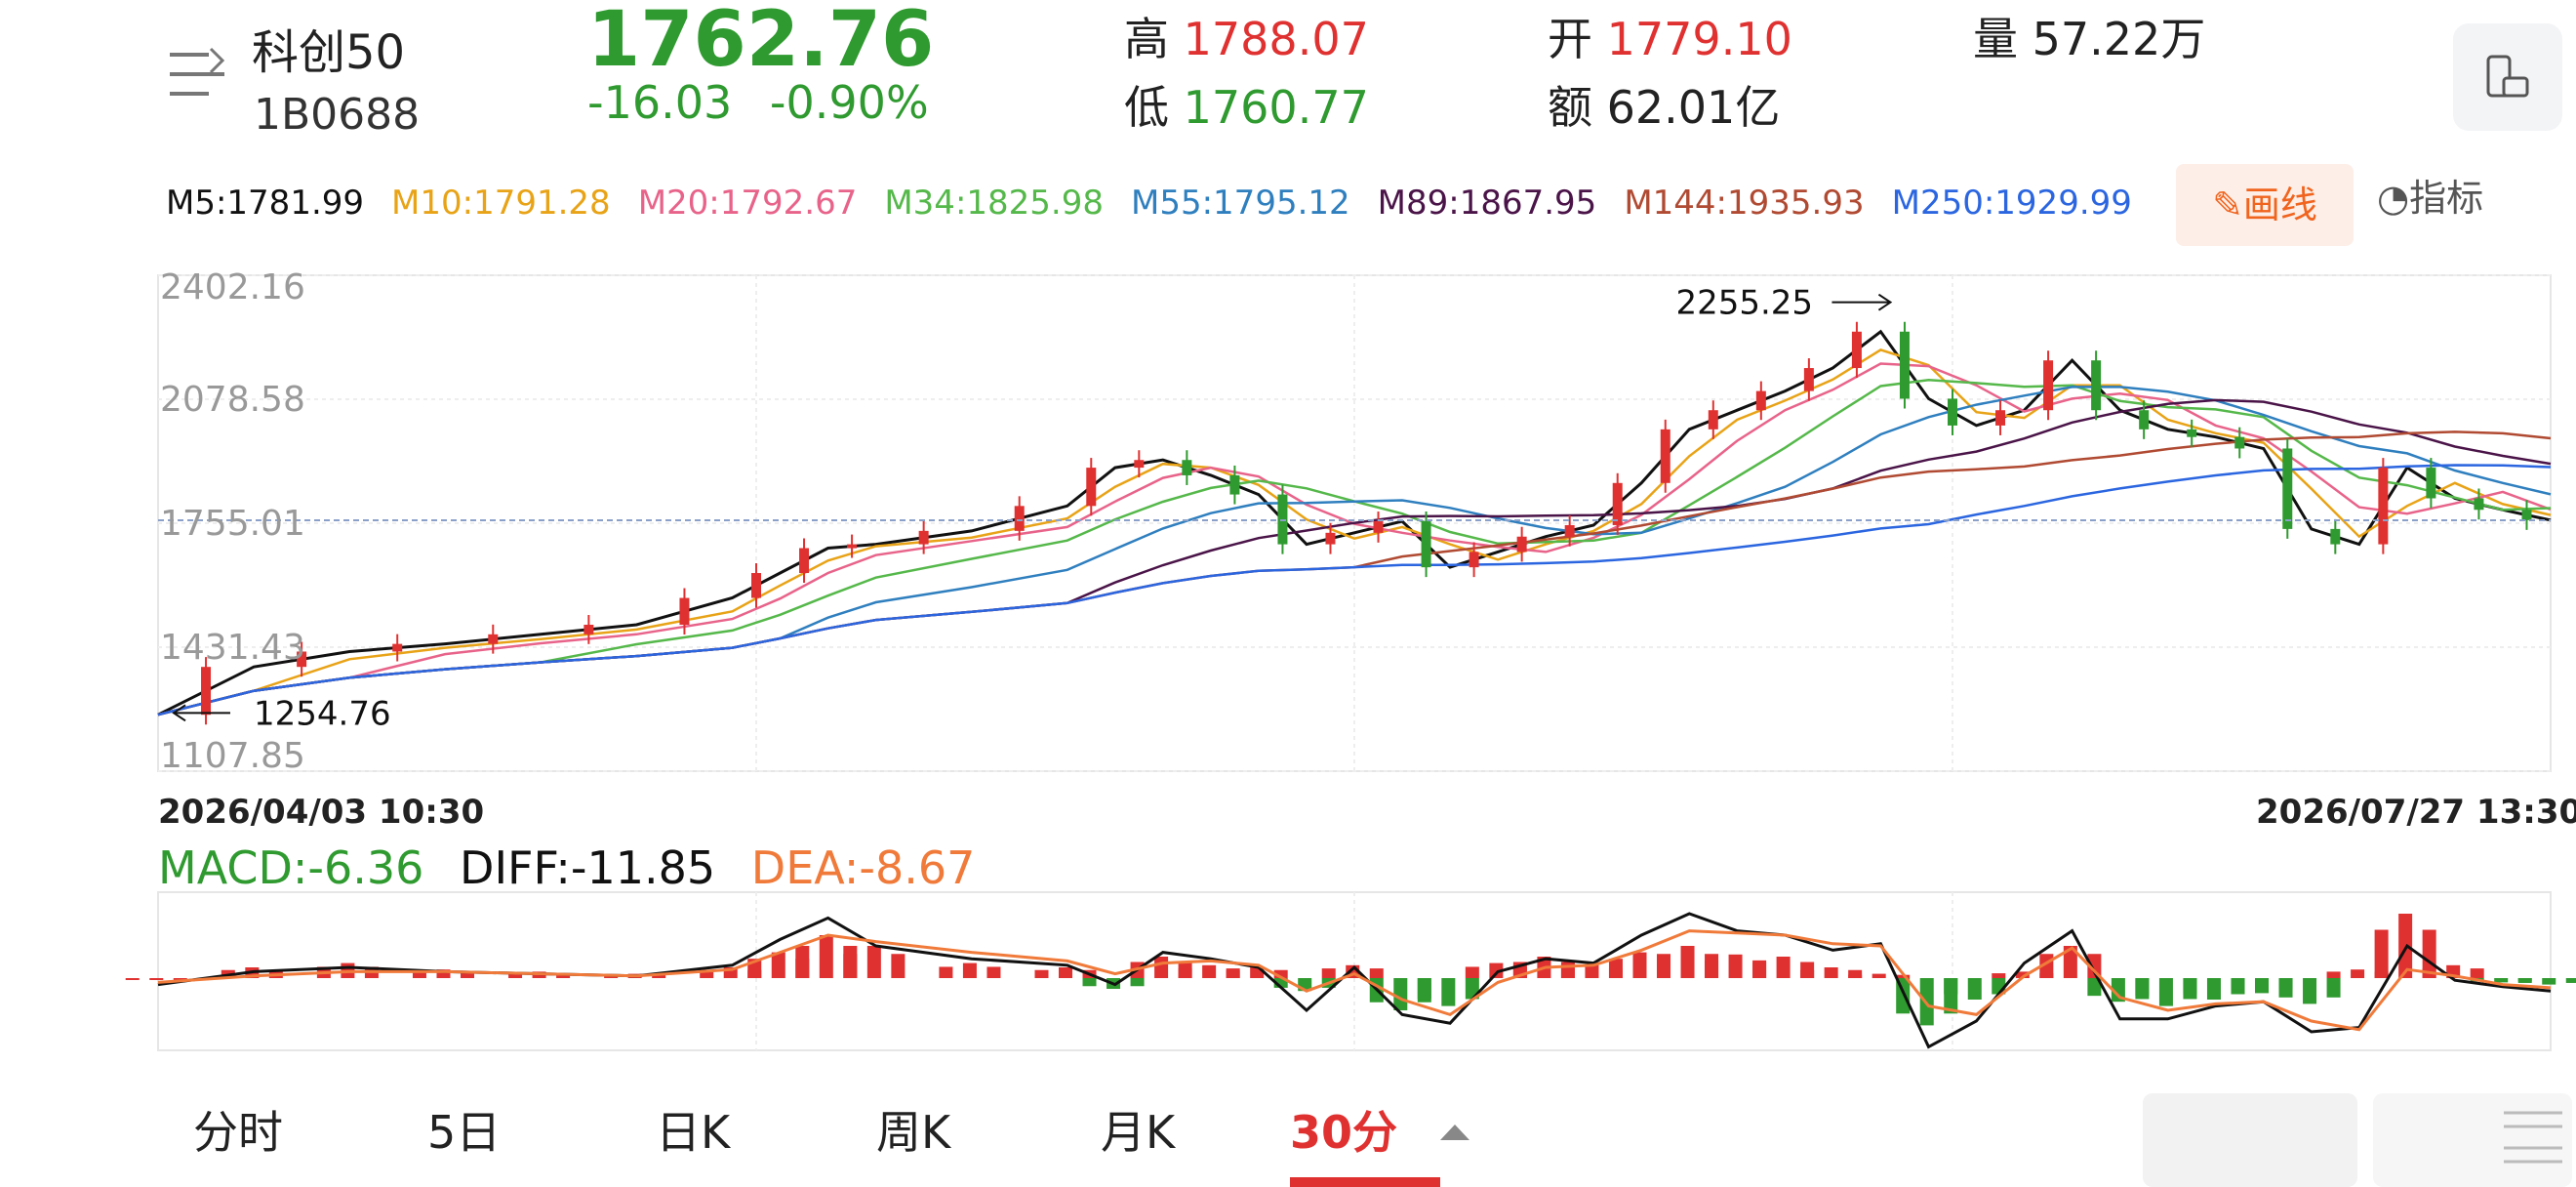  I want to click on ma-legend-item: M144:1935.93, so click(1744, 203).